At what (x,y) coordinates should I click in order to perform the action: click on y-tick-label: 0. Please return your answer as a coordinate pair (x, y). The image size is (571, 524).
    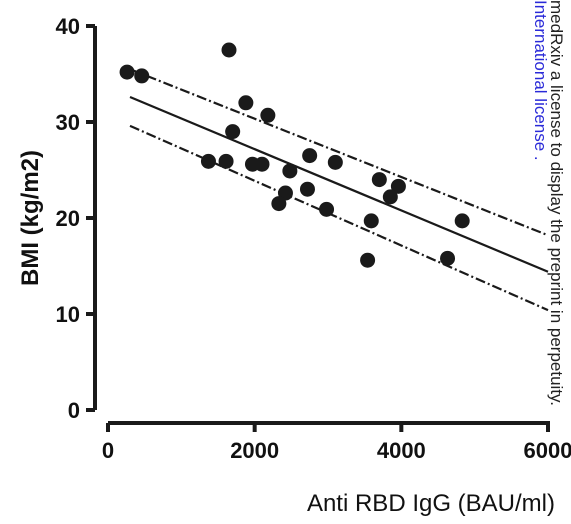
    Looking at the image, I should click on (74, 410).